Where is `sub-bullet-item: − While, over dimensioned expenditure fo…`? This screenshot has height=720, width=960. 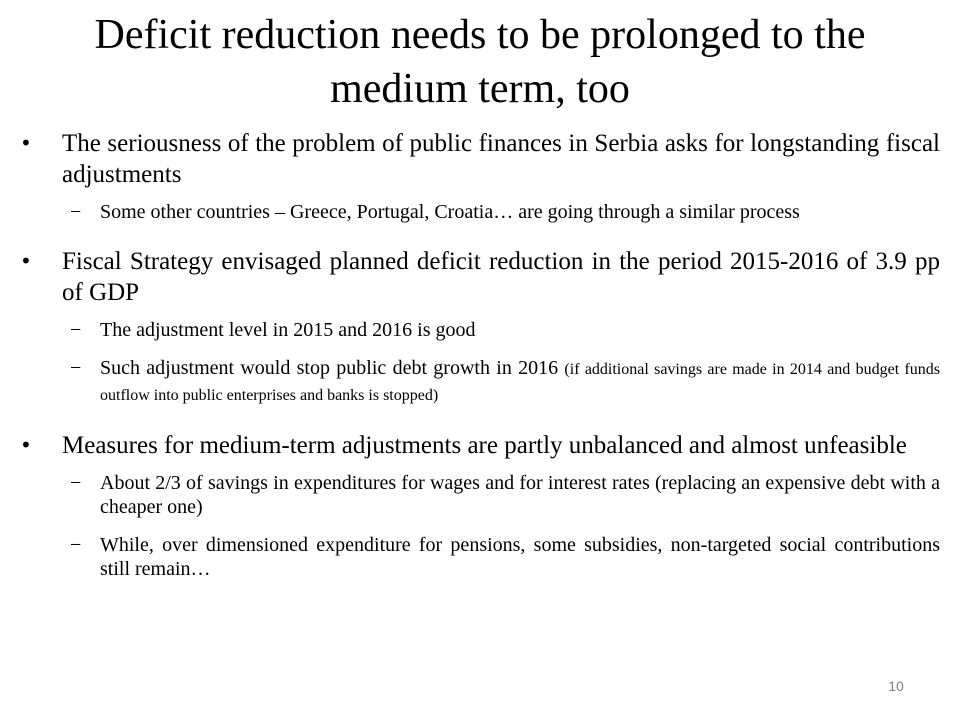 sub-bullet-item: − While, over dimensioned expenditure fo… is located at coordinates (480, 557).